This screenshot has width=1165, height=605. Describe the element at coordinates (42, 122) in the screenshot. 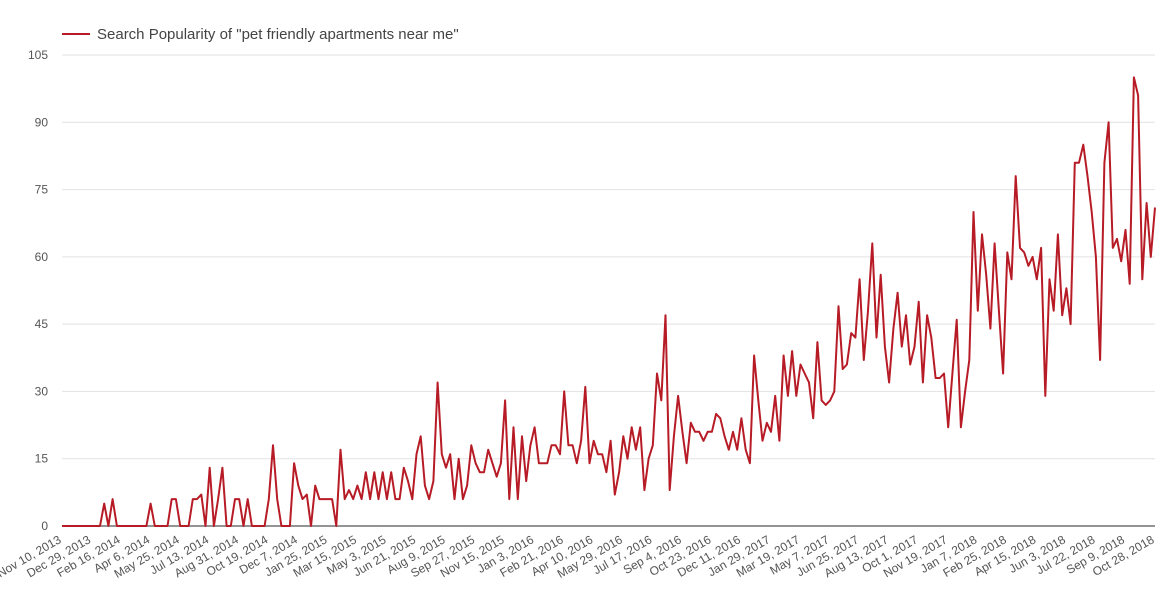

I see `y-tick-label: 90` at that location.